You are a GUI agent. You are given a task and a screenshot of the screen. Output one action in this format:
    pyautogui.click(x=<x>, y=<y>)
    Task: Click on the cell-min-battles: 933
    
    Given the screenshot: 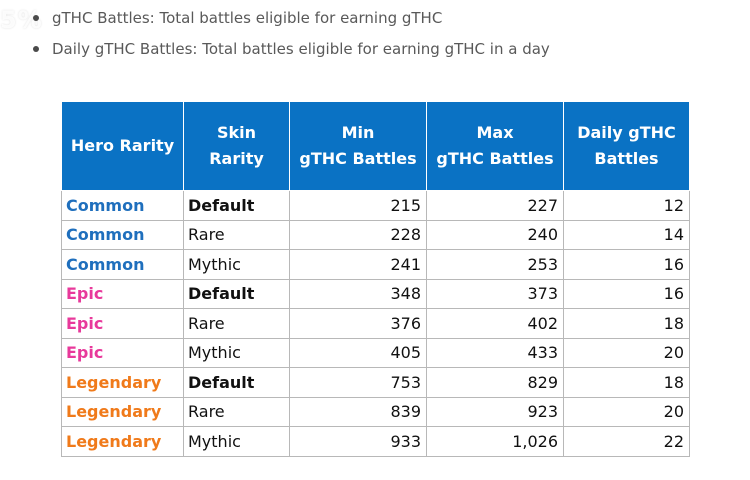 What is the action you would take?
    pyautogui.click(x=358, y=441)
    